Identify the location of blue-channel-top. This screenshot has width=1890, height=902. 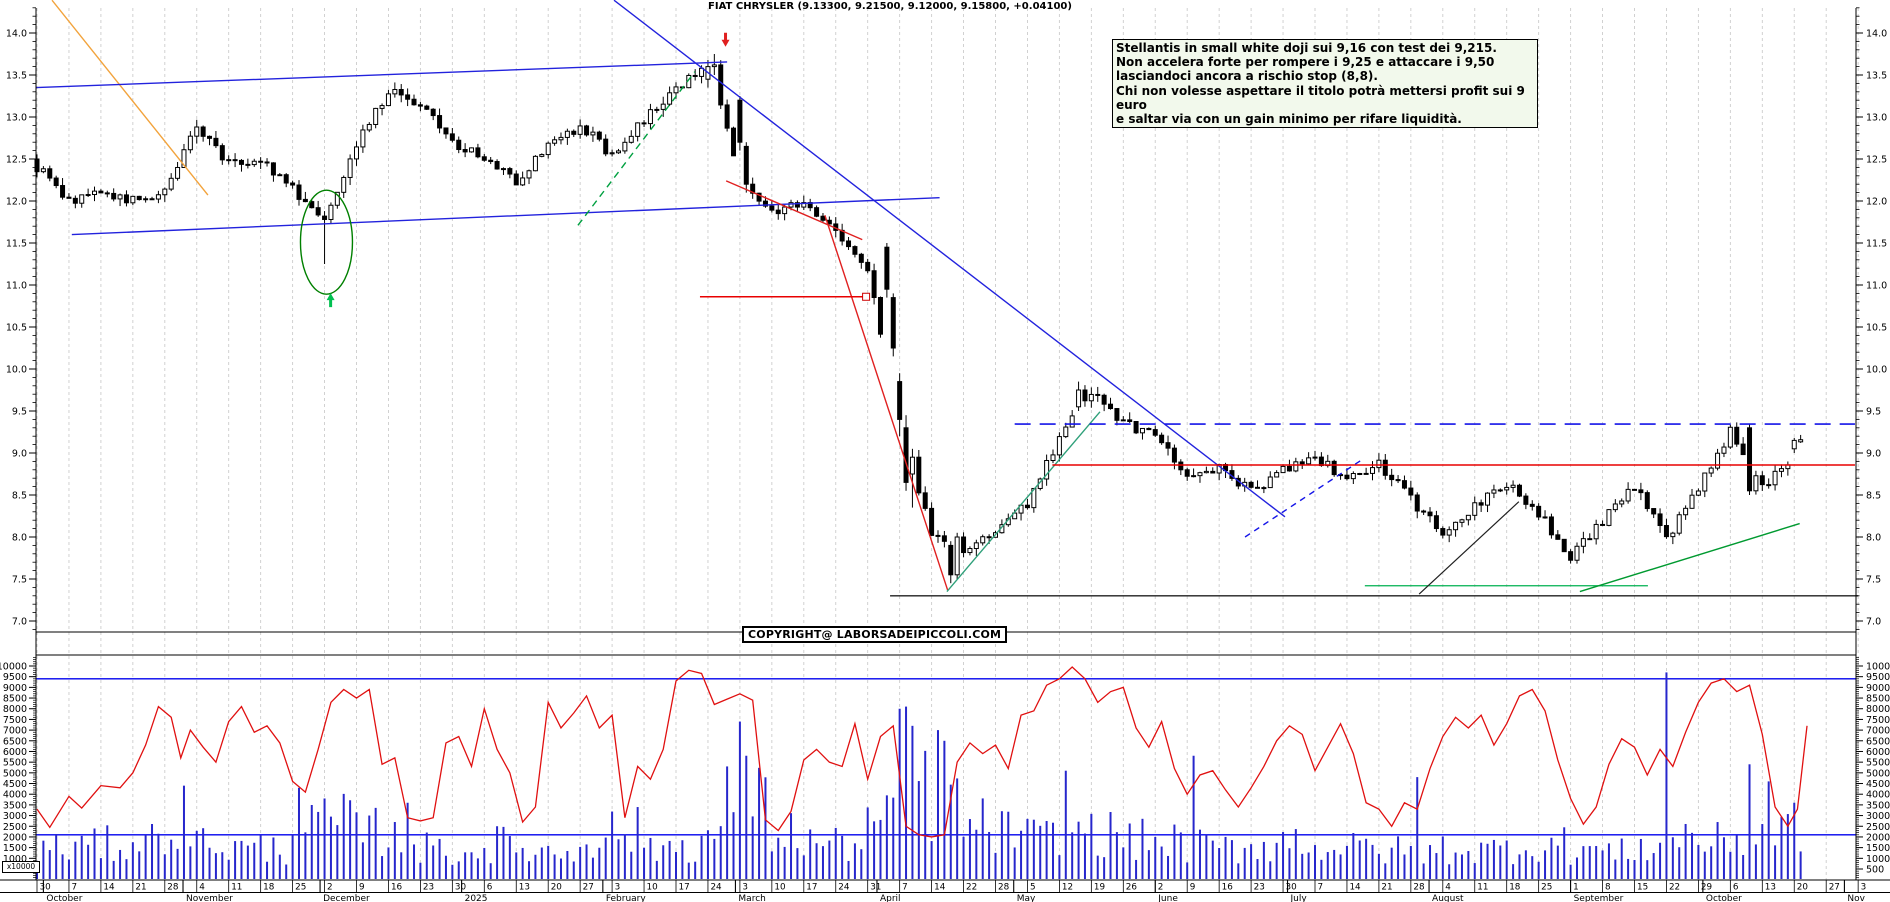
(382, 75).